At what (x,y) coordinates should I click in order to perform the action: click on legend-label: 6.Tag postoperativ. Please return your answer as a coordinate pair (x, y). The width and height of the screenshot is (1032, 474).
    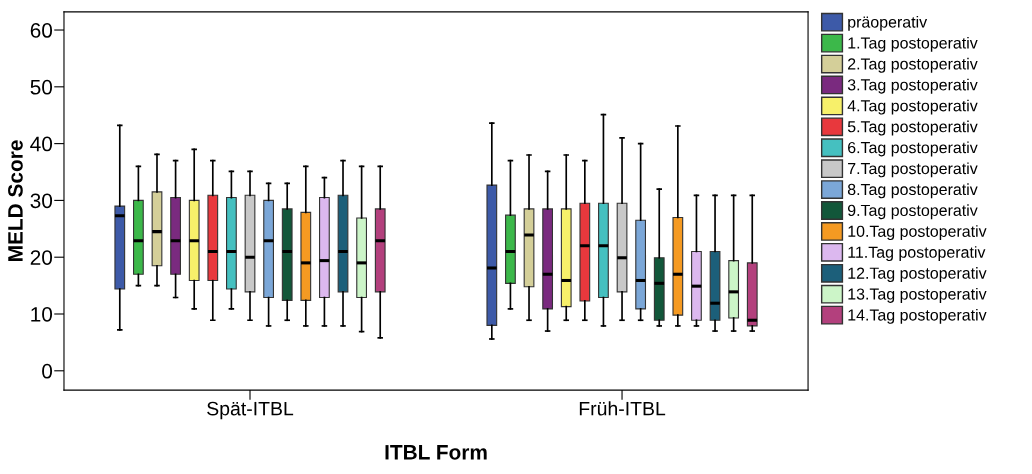
    Looking at the image, I should click on (913, 149).